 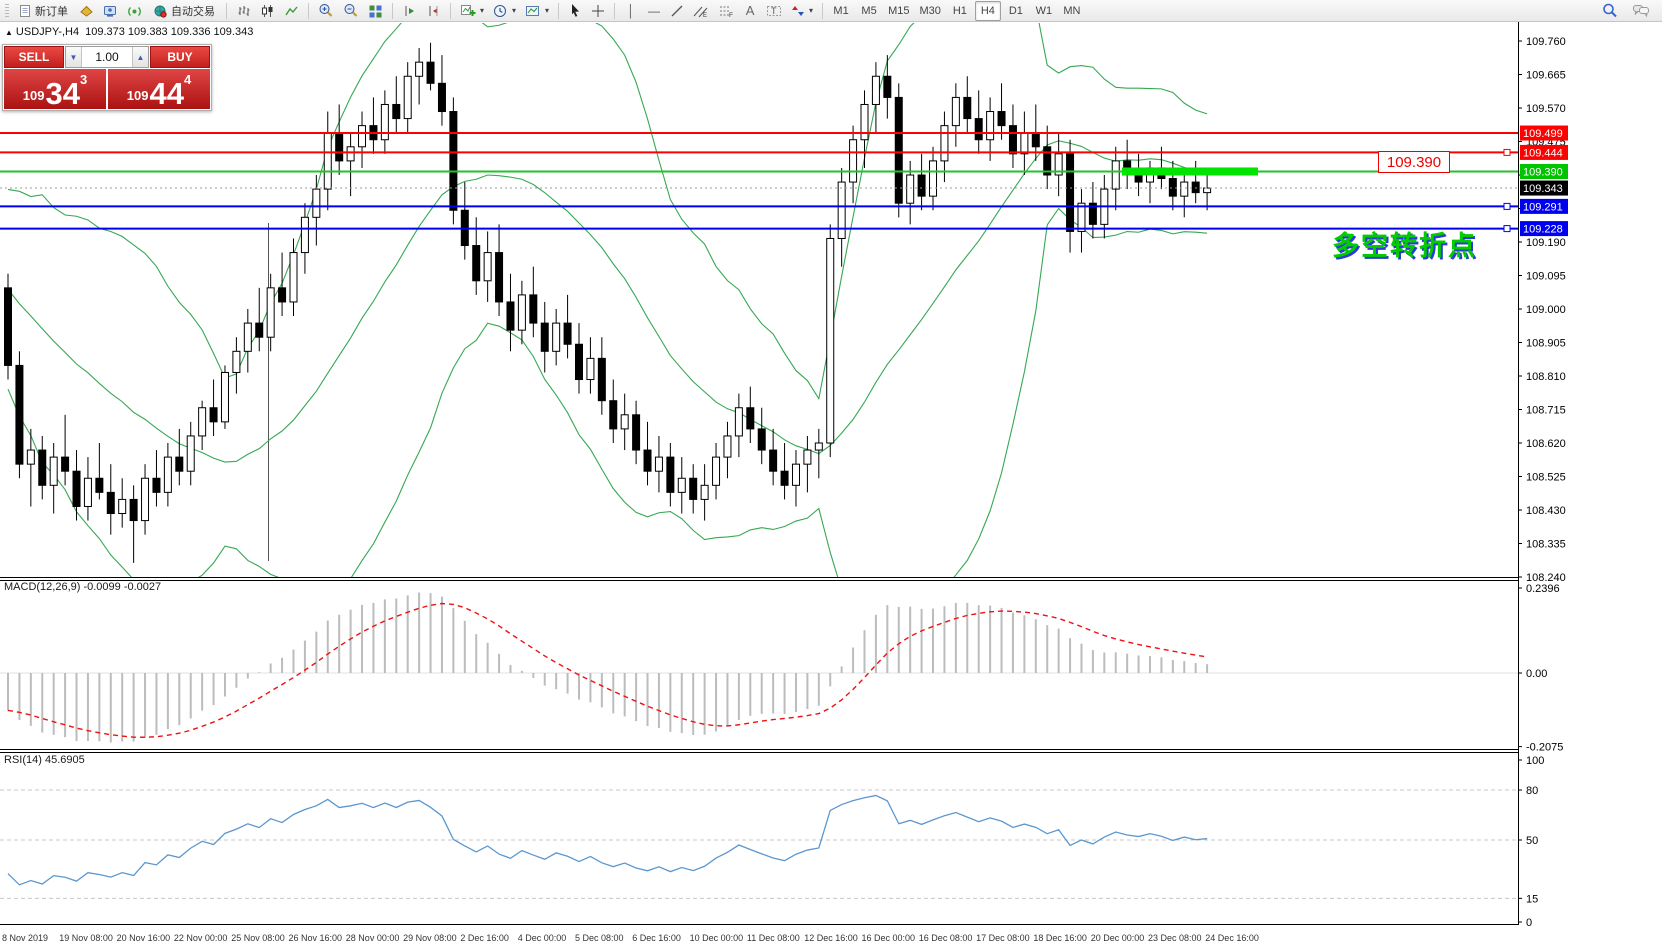 What do you see at coordinates (1546, 511) in the screenshot?
I see `price-tick-label: 108.430` at bounding box center [1546, 511].